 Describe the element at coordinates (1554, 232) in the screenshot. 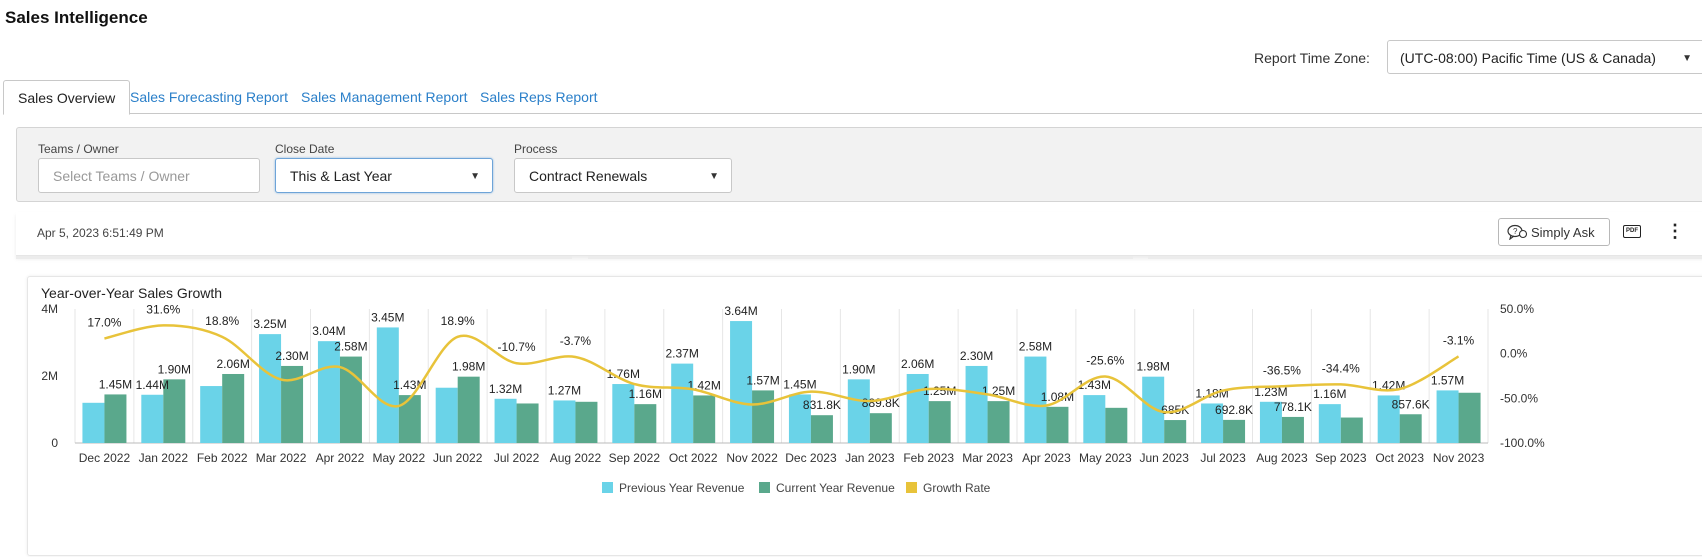

I see `simply-ask-button: ? Simply Ask` at that location.